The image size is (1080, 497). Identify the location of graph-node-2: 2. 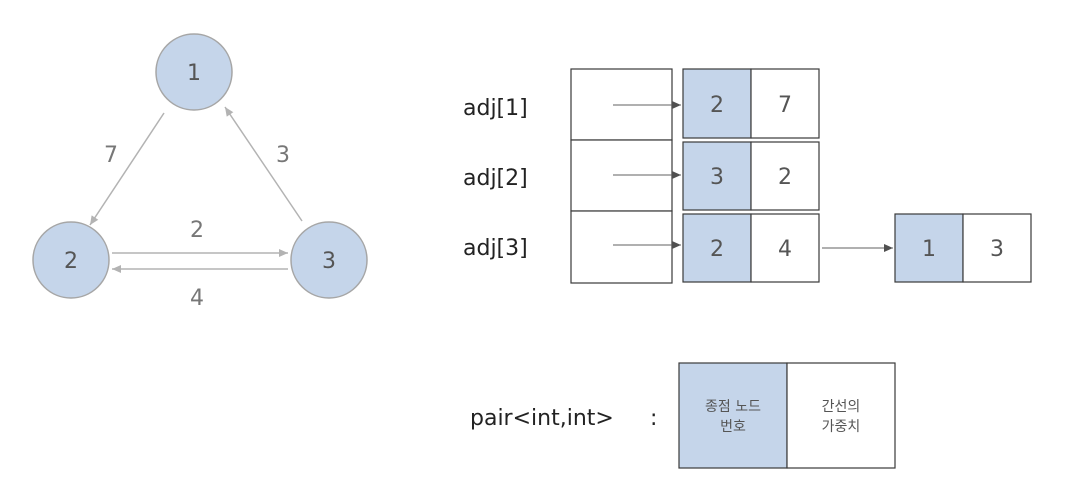
(71, 260).